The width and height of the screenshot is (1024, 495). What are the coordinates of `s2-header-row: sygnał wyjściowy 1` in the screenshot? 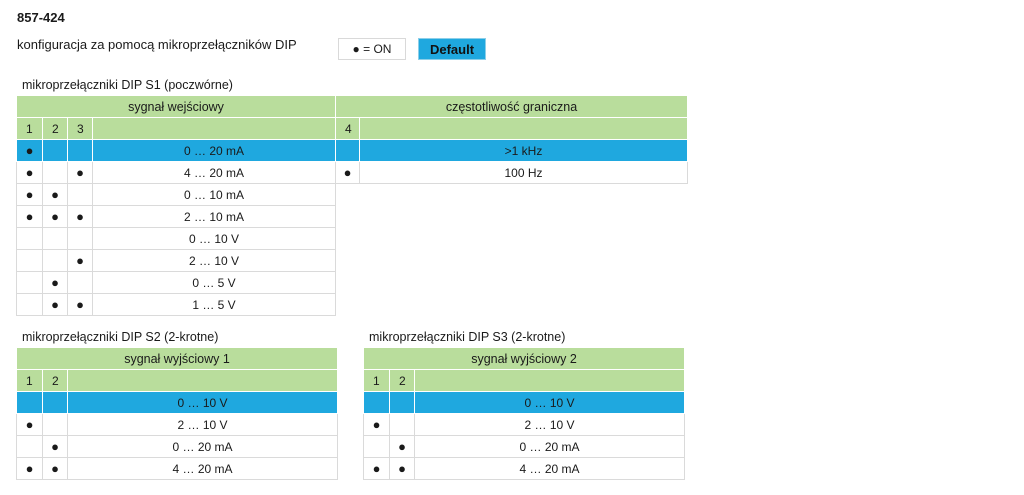 It's located at (177, 358).